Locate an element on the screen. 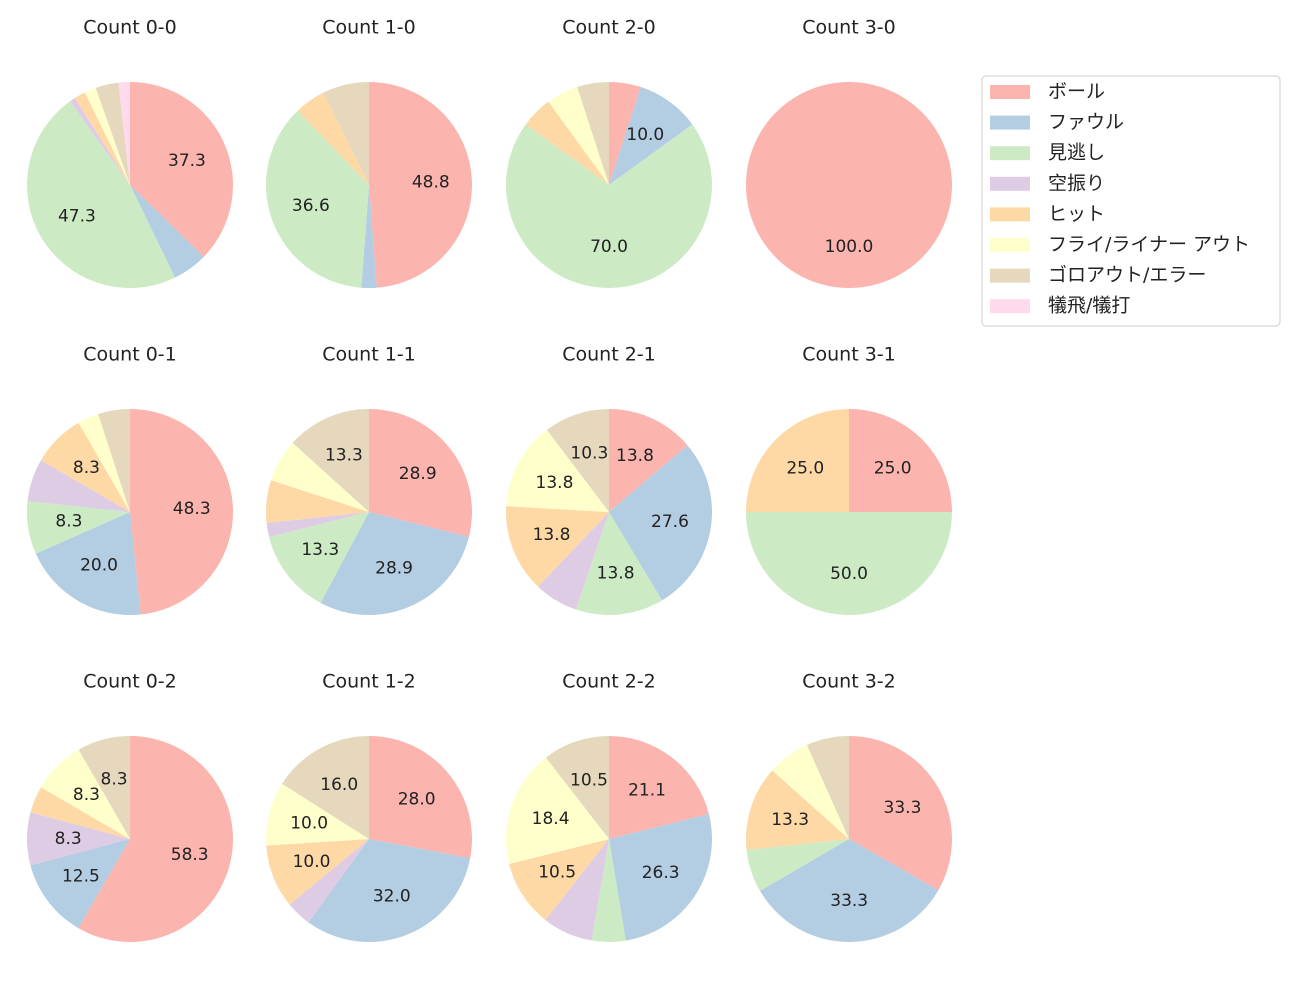 The width and height of the screenshot is (1300, 1000). legend-label: フライ/ライナー アウト is located at coordinates (1149, 245).